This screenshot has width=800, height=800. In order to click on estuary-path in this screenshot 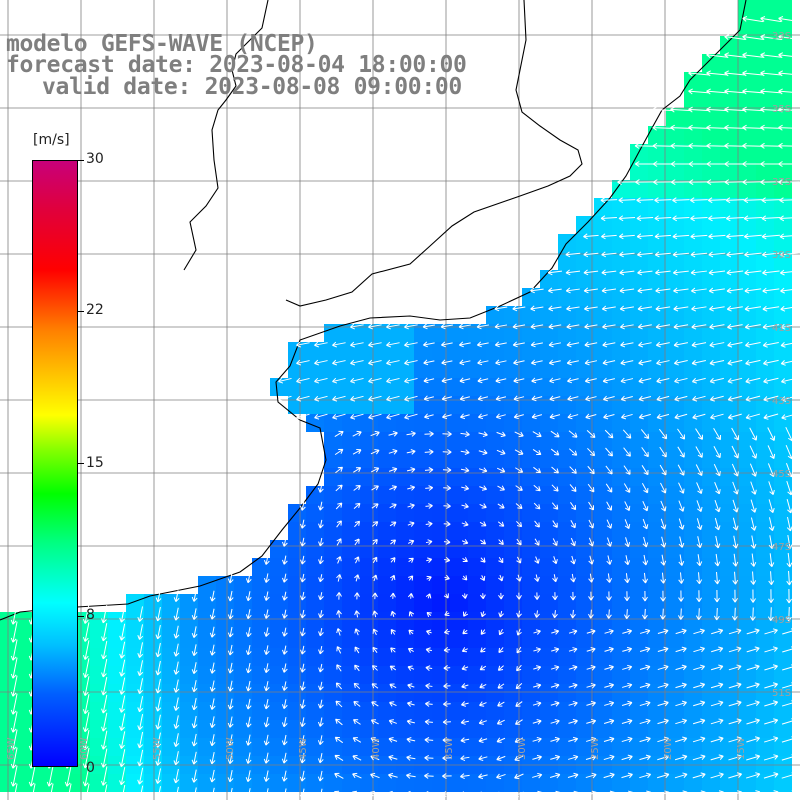, I will do `click(434, 153)`.